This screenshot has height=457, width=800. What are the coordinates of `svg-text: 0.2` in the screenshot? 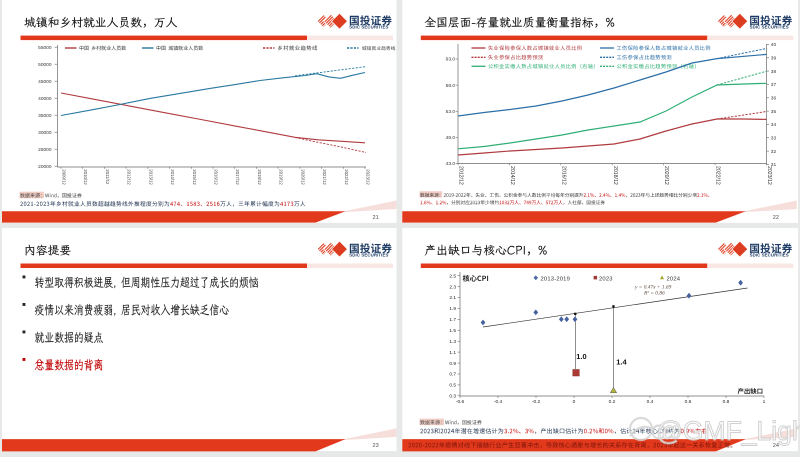 It's located at (612, 402).